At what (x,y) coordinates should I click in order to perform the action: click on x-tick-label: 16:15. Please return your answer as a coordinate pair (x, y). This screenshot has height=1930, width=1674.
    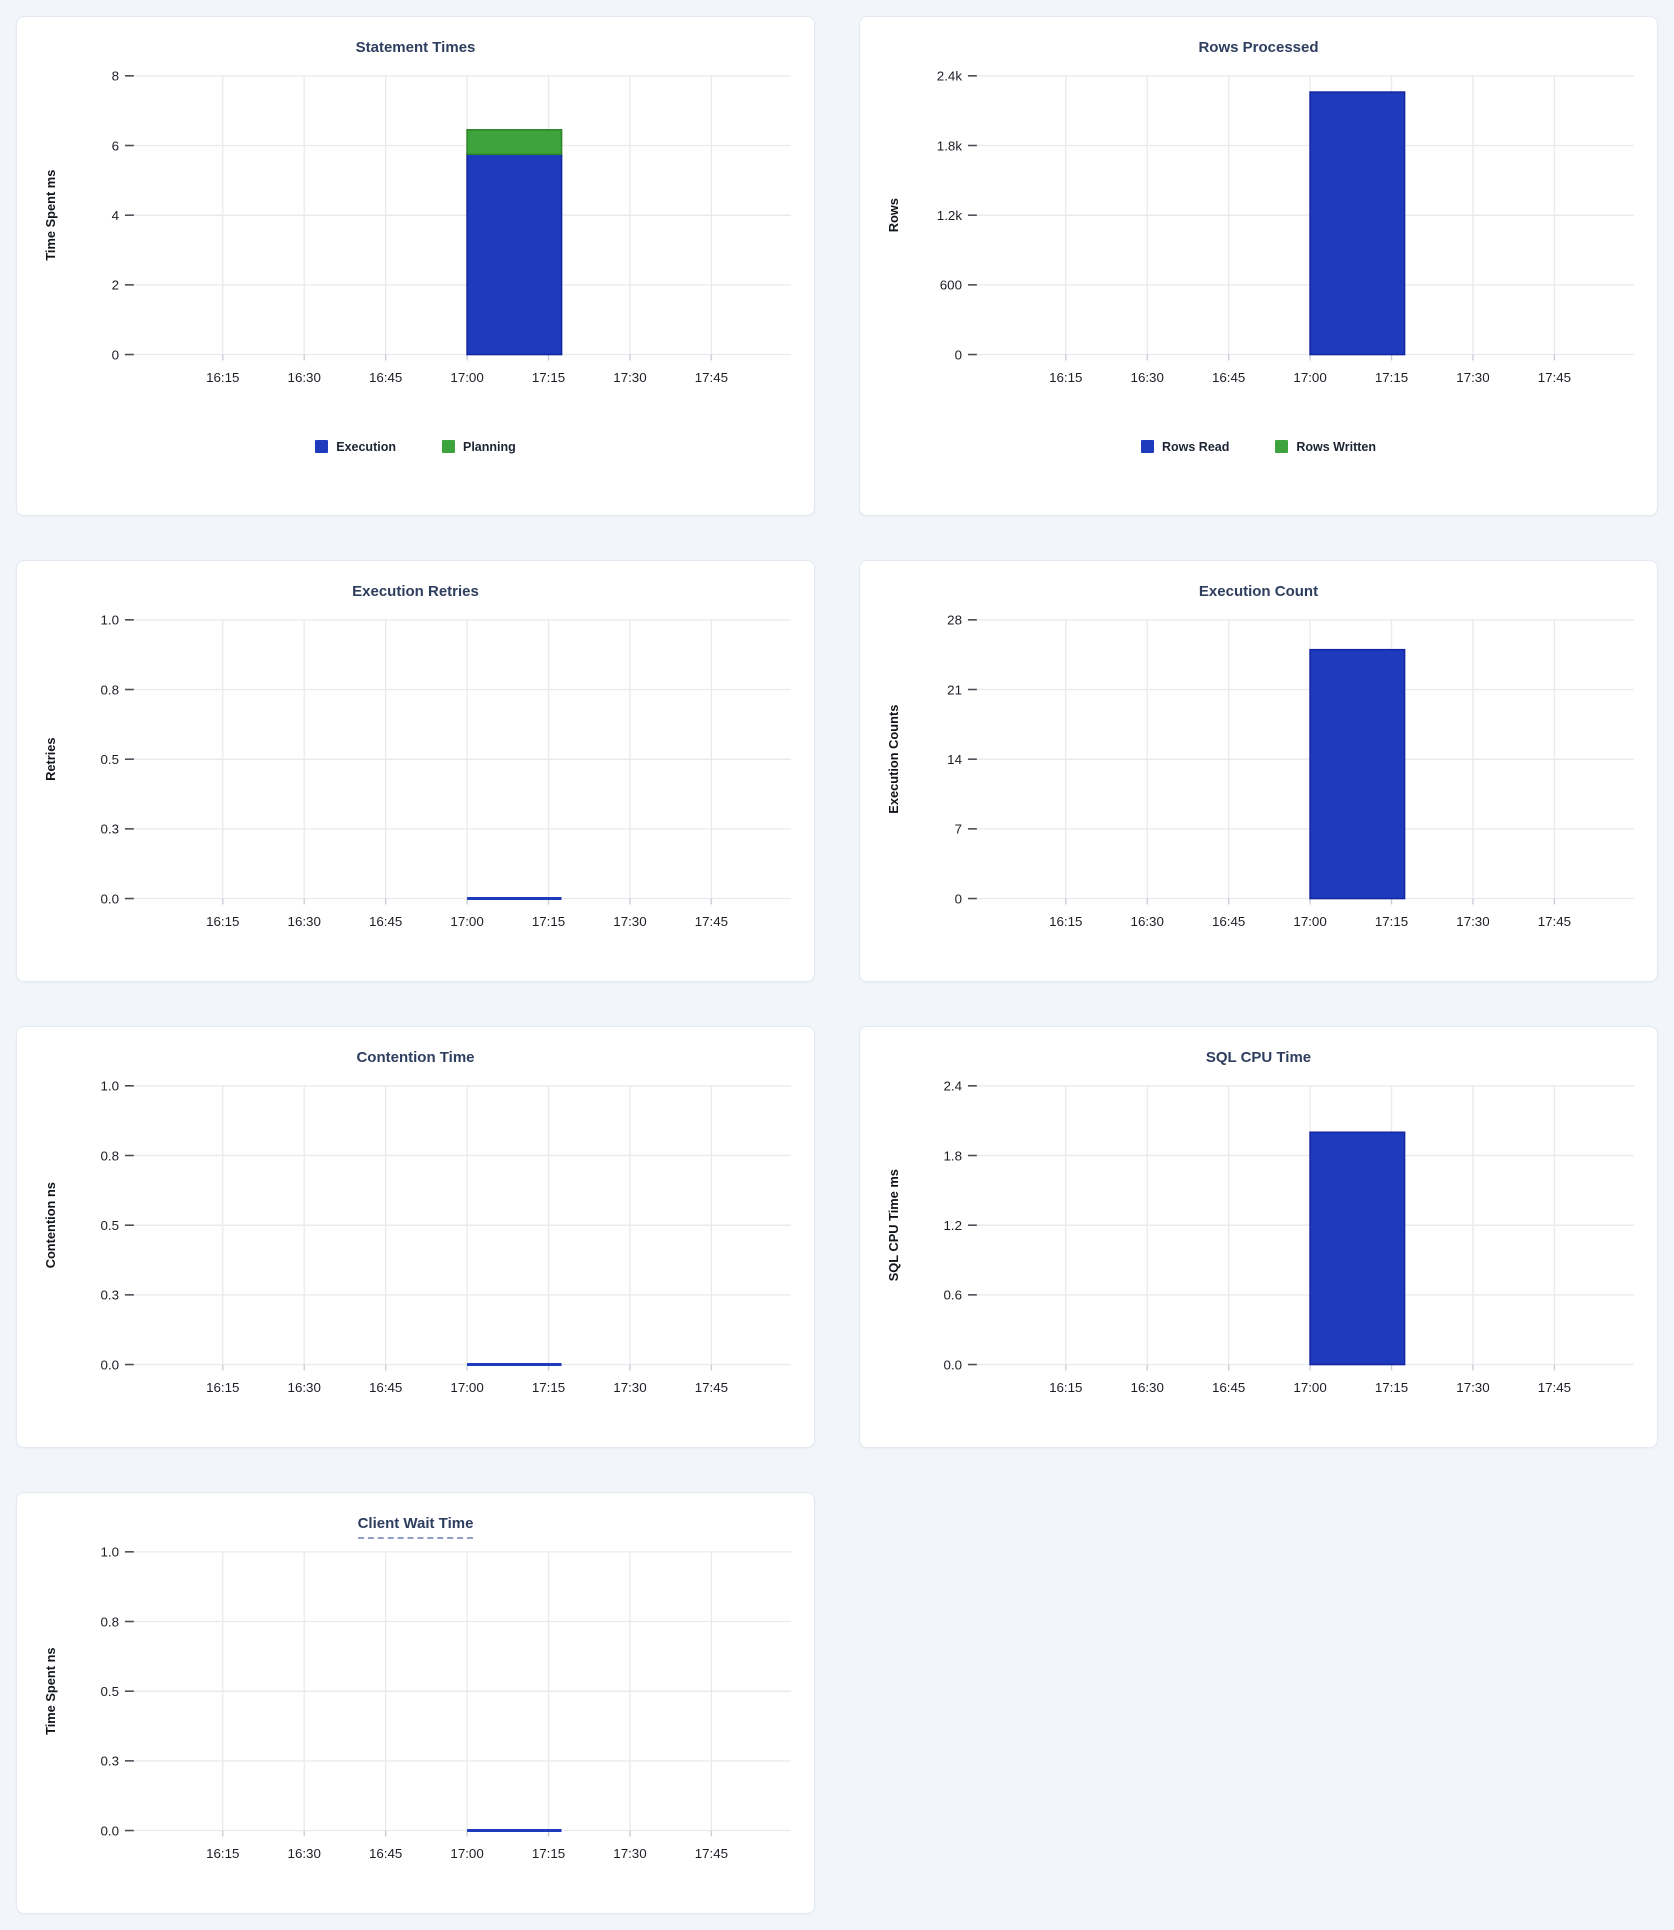
    Looking at the image, I should click on (222, 377).